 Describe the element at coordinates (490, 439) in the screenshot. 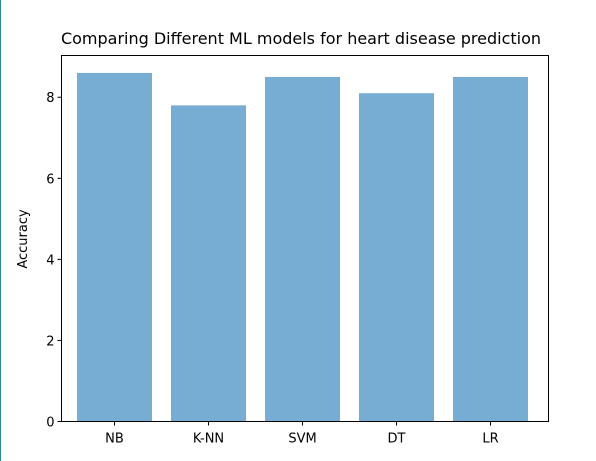

I see `x-tick-label: LR` at that location.